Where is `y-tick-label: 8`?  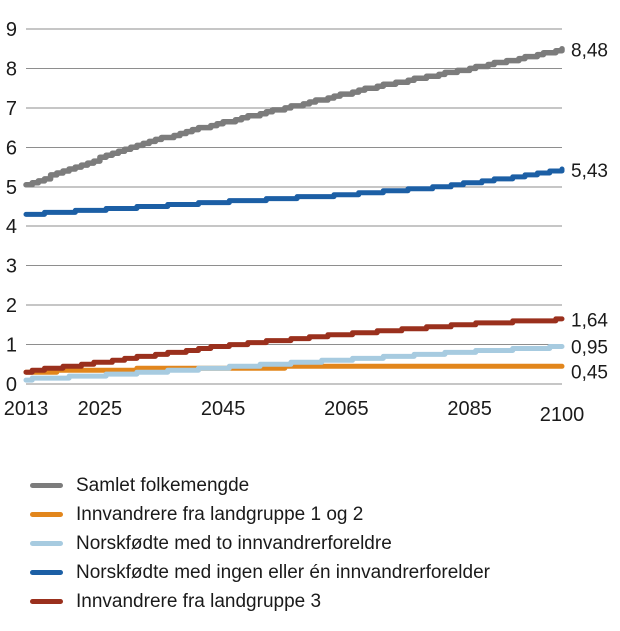
y-tick-label: 8 is located at coordinates (11, 69).